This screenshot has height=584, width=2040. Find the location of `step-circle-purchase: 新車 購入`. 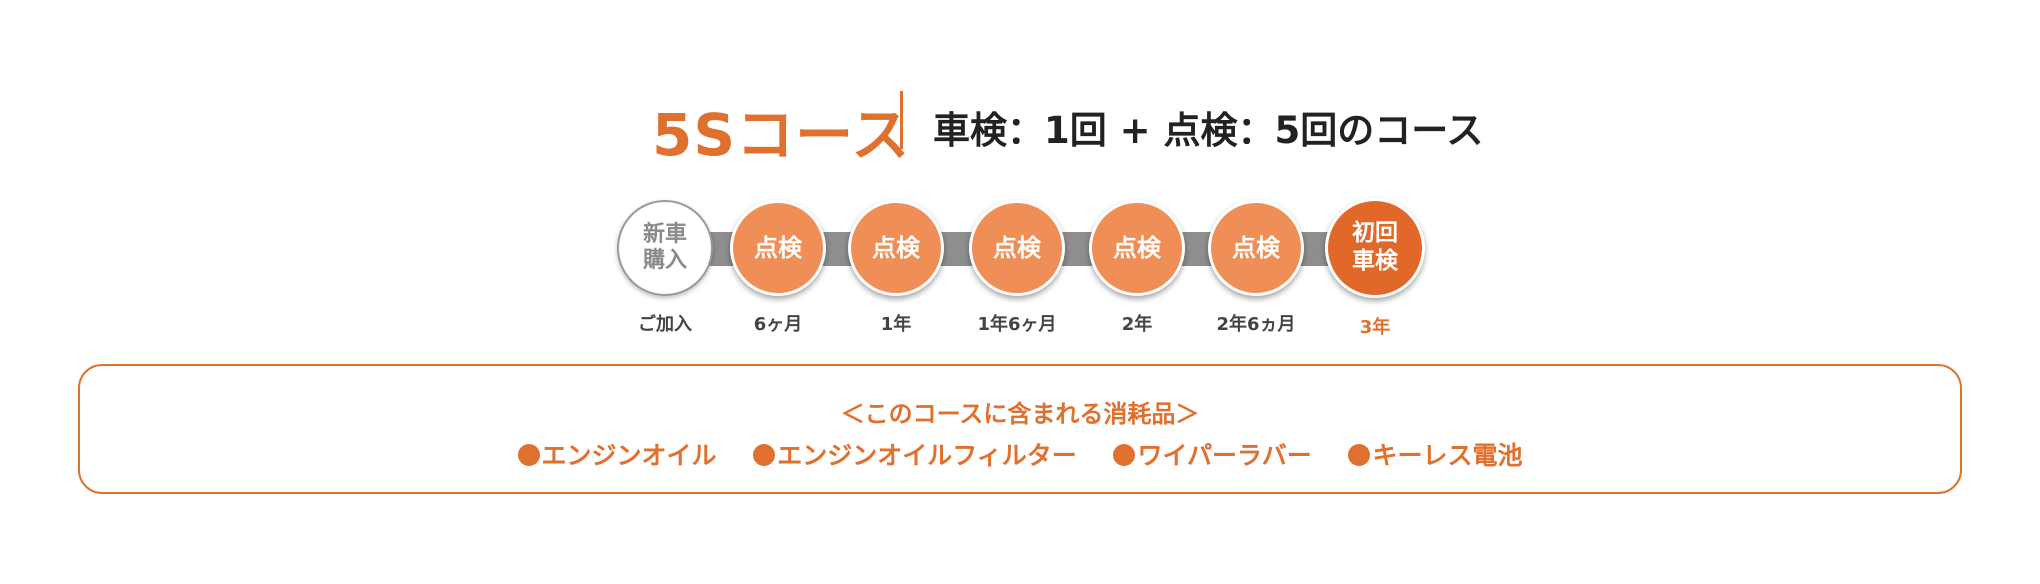

step-circle-purchase: 新車 購入 is located at coordinates (665, 248).